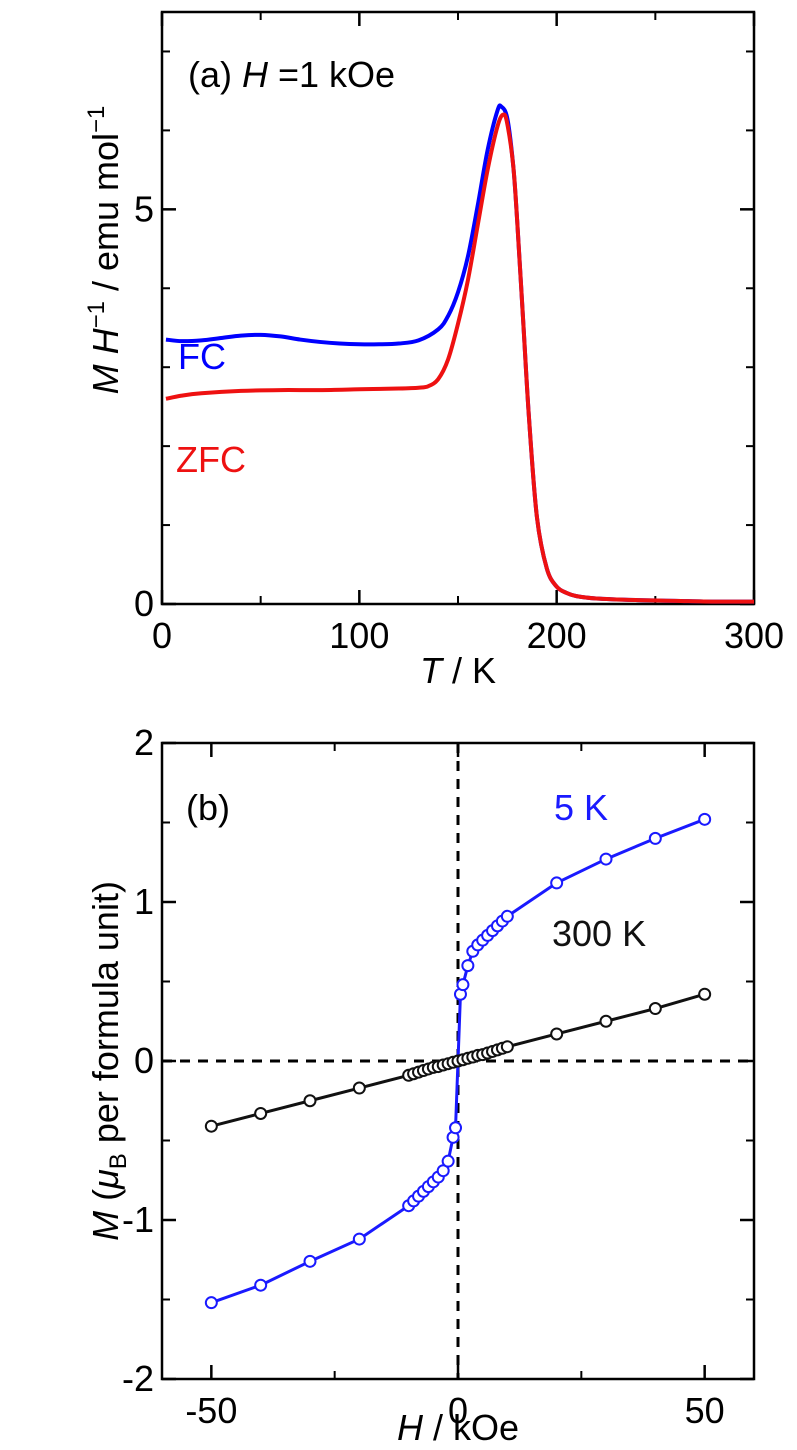 Image resolution: width=797 pixels, height=1450 pixels. I want to click on x-tick-label: 50, so click(705, 1410).